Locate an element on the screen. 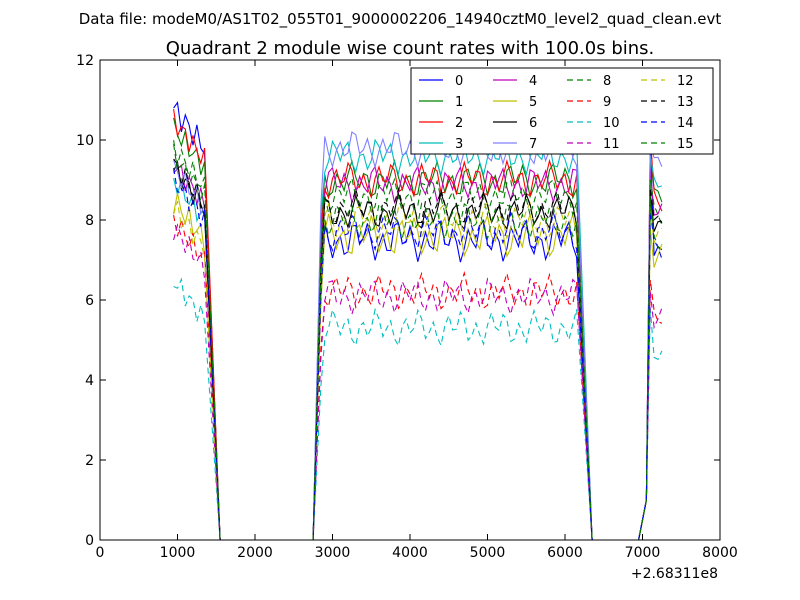  x-tick-label: 8000 is located at coordinates (720, 553).